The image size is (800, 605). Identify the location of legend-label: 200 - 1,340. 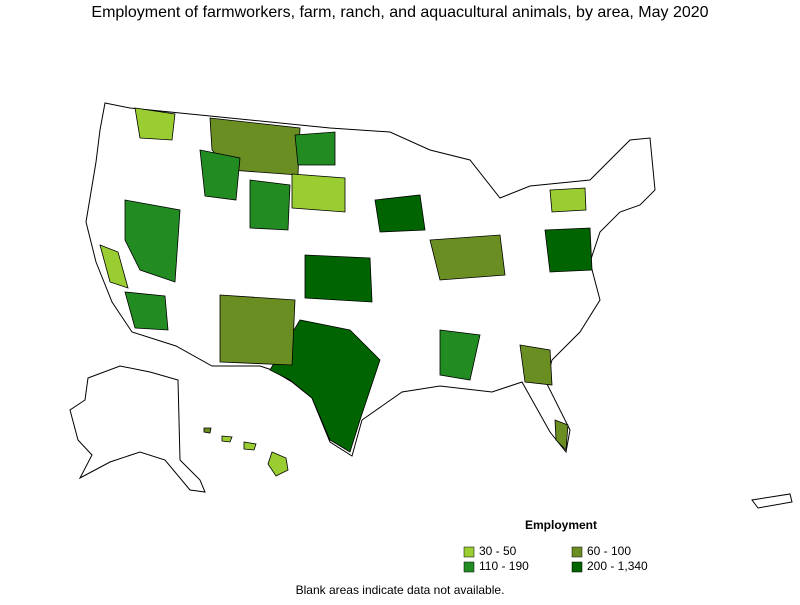
(617, 566).